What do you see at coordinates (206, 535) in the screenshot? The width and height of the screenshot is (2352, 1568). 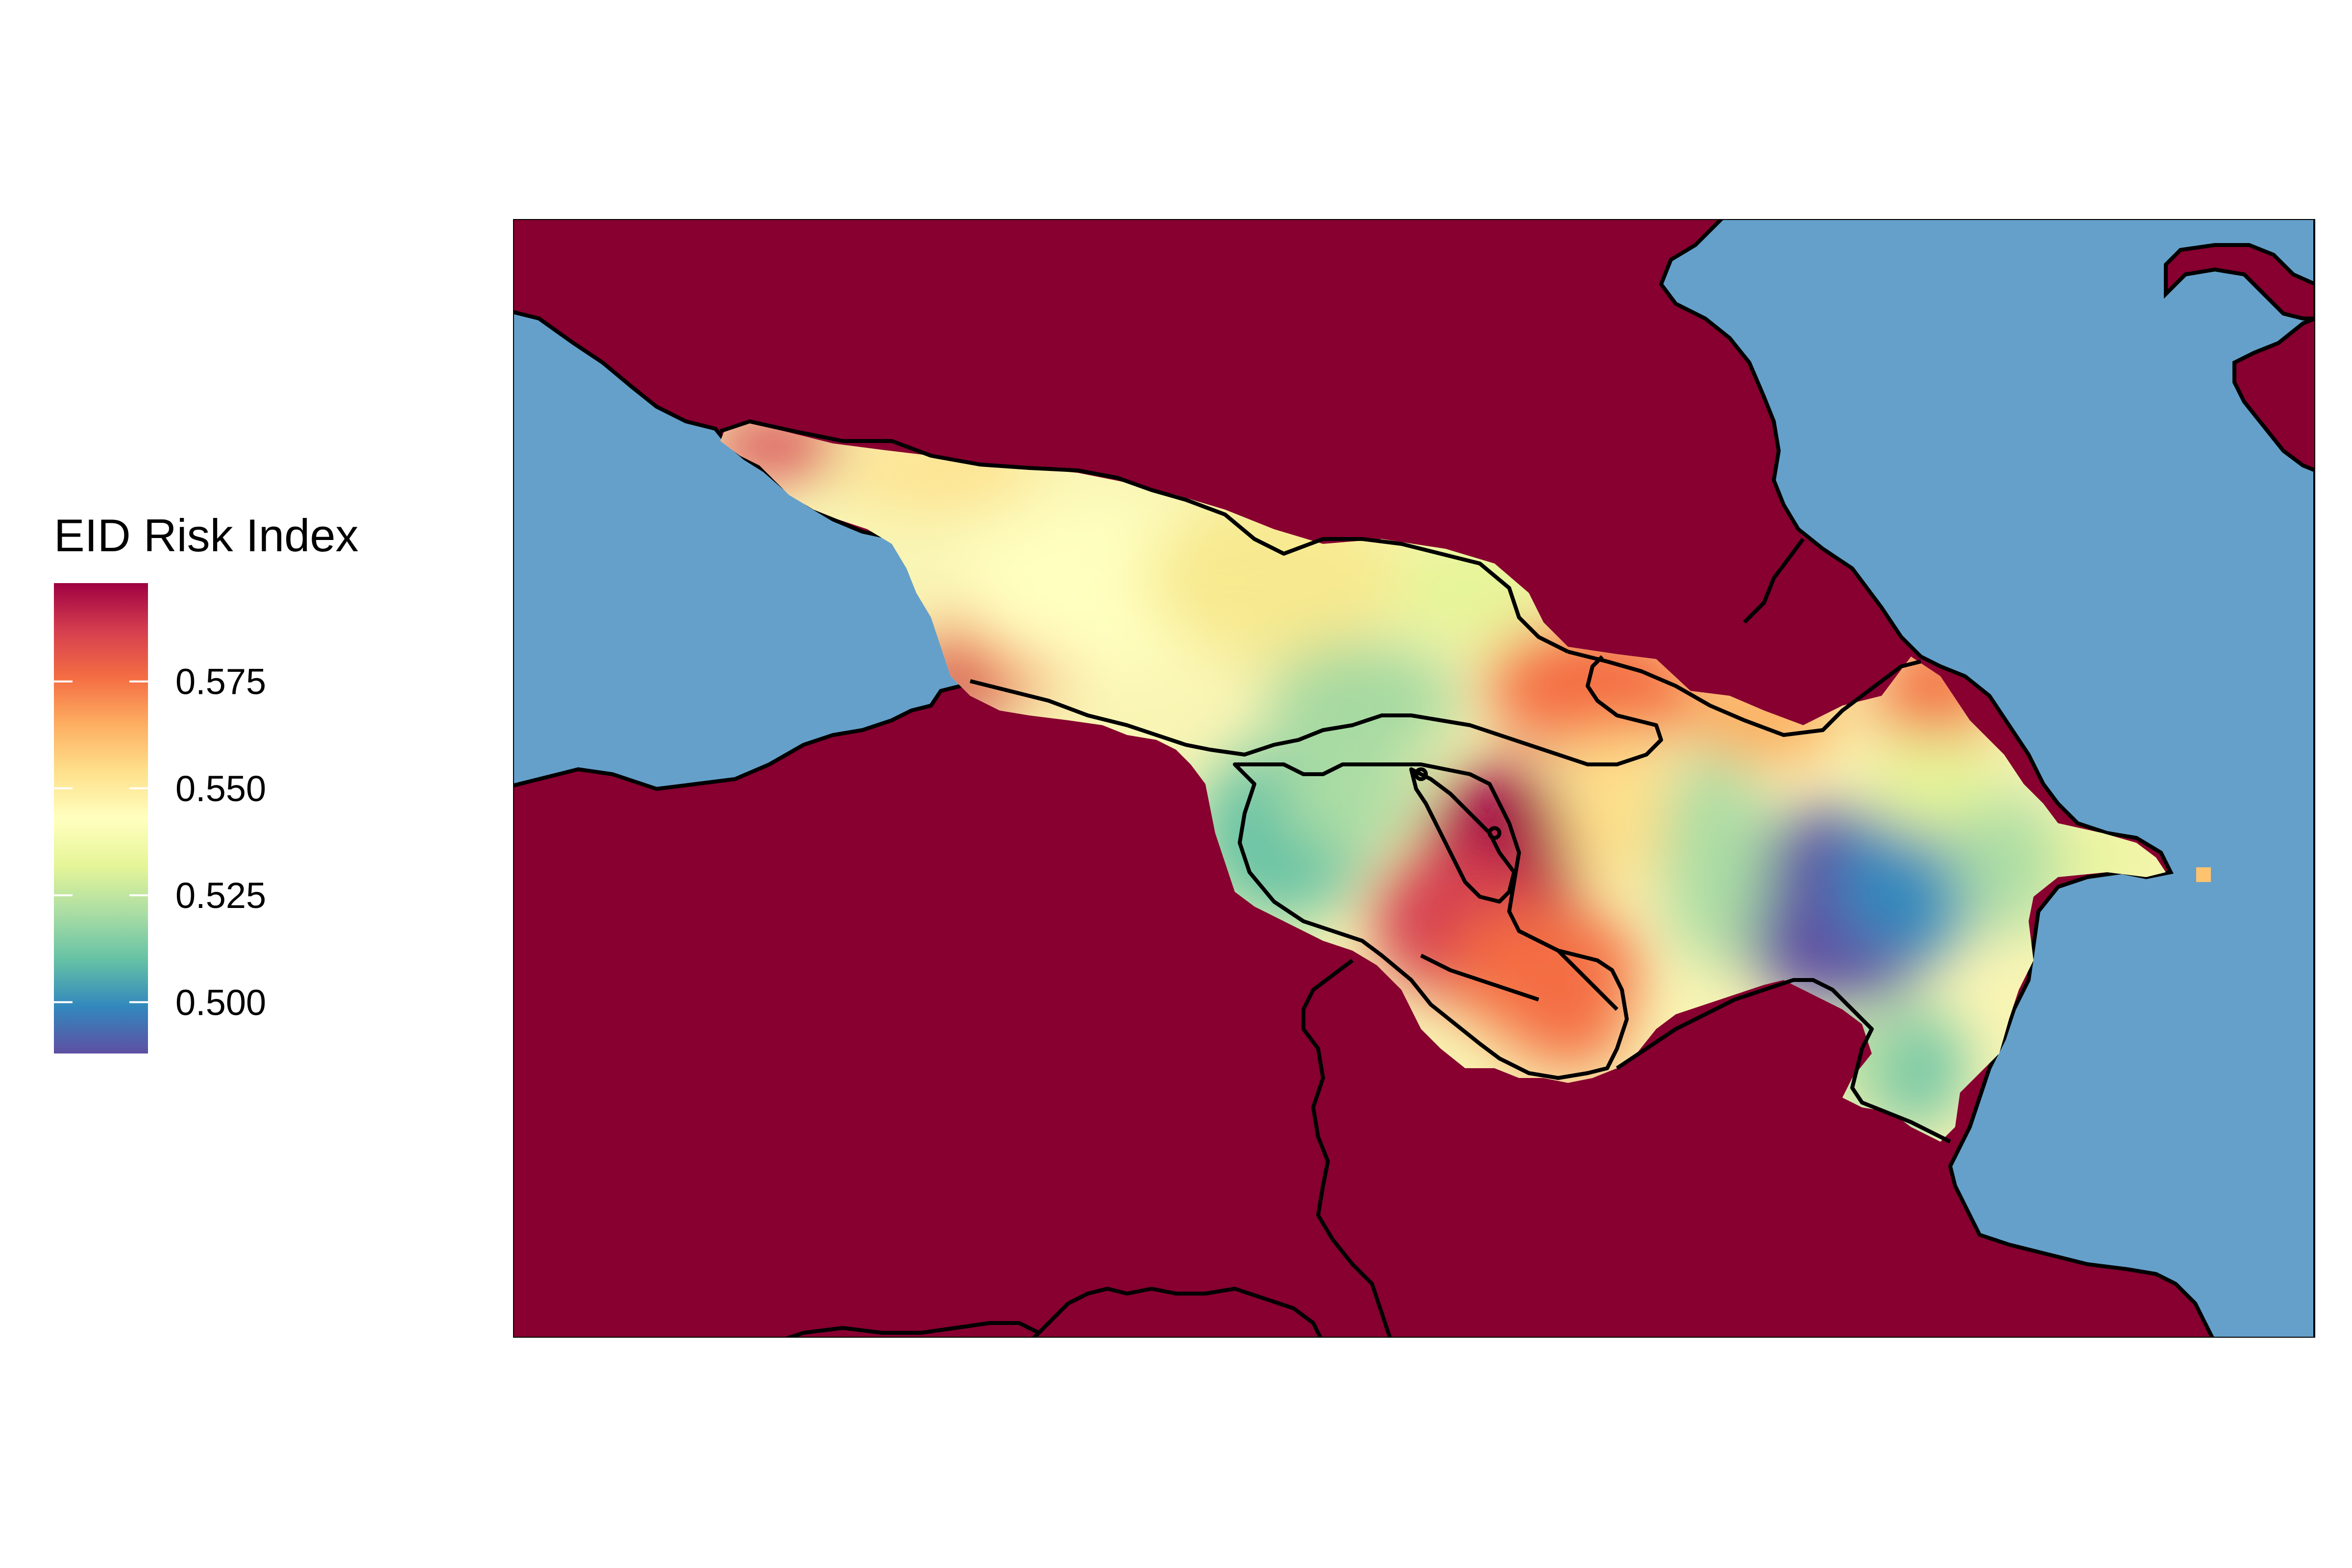 I see `legend-title: EID Risk Index` at bounding box center [206, 535].